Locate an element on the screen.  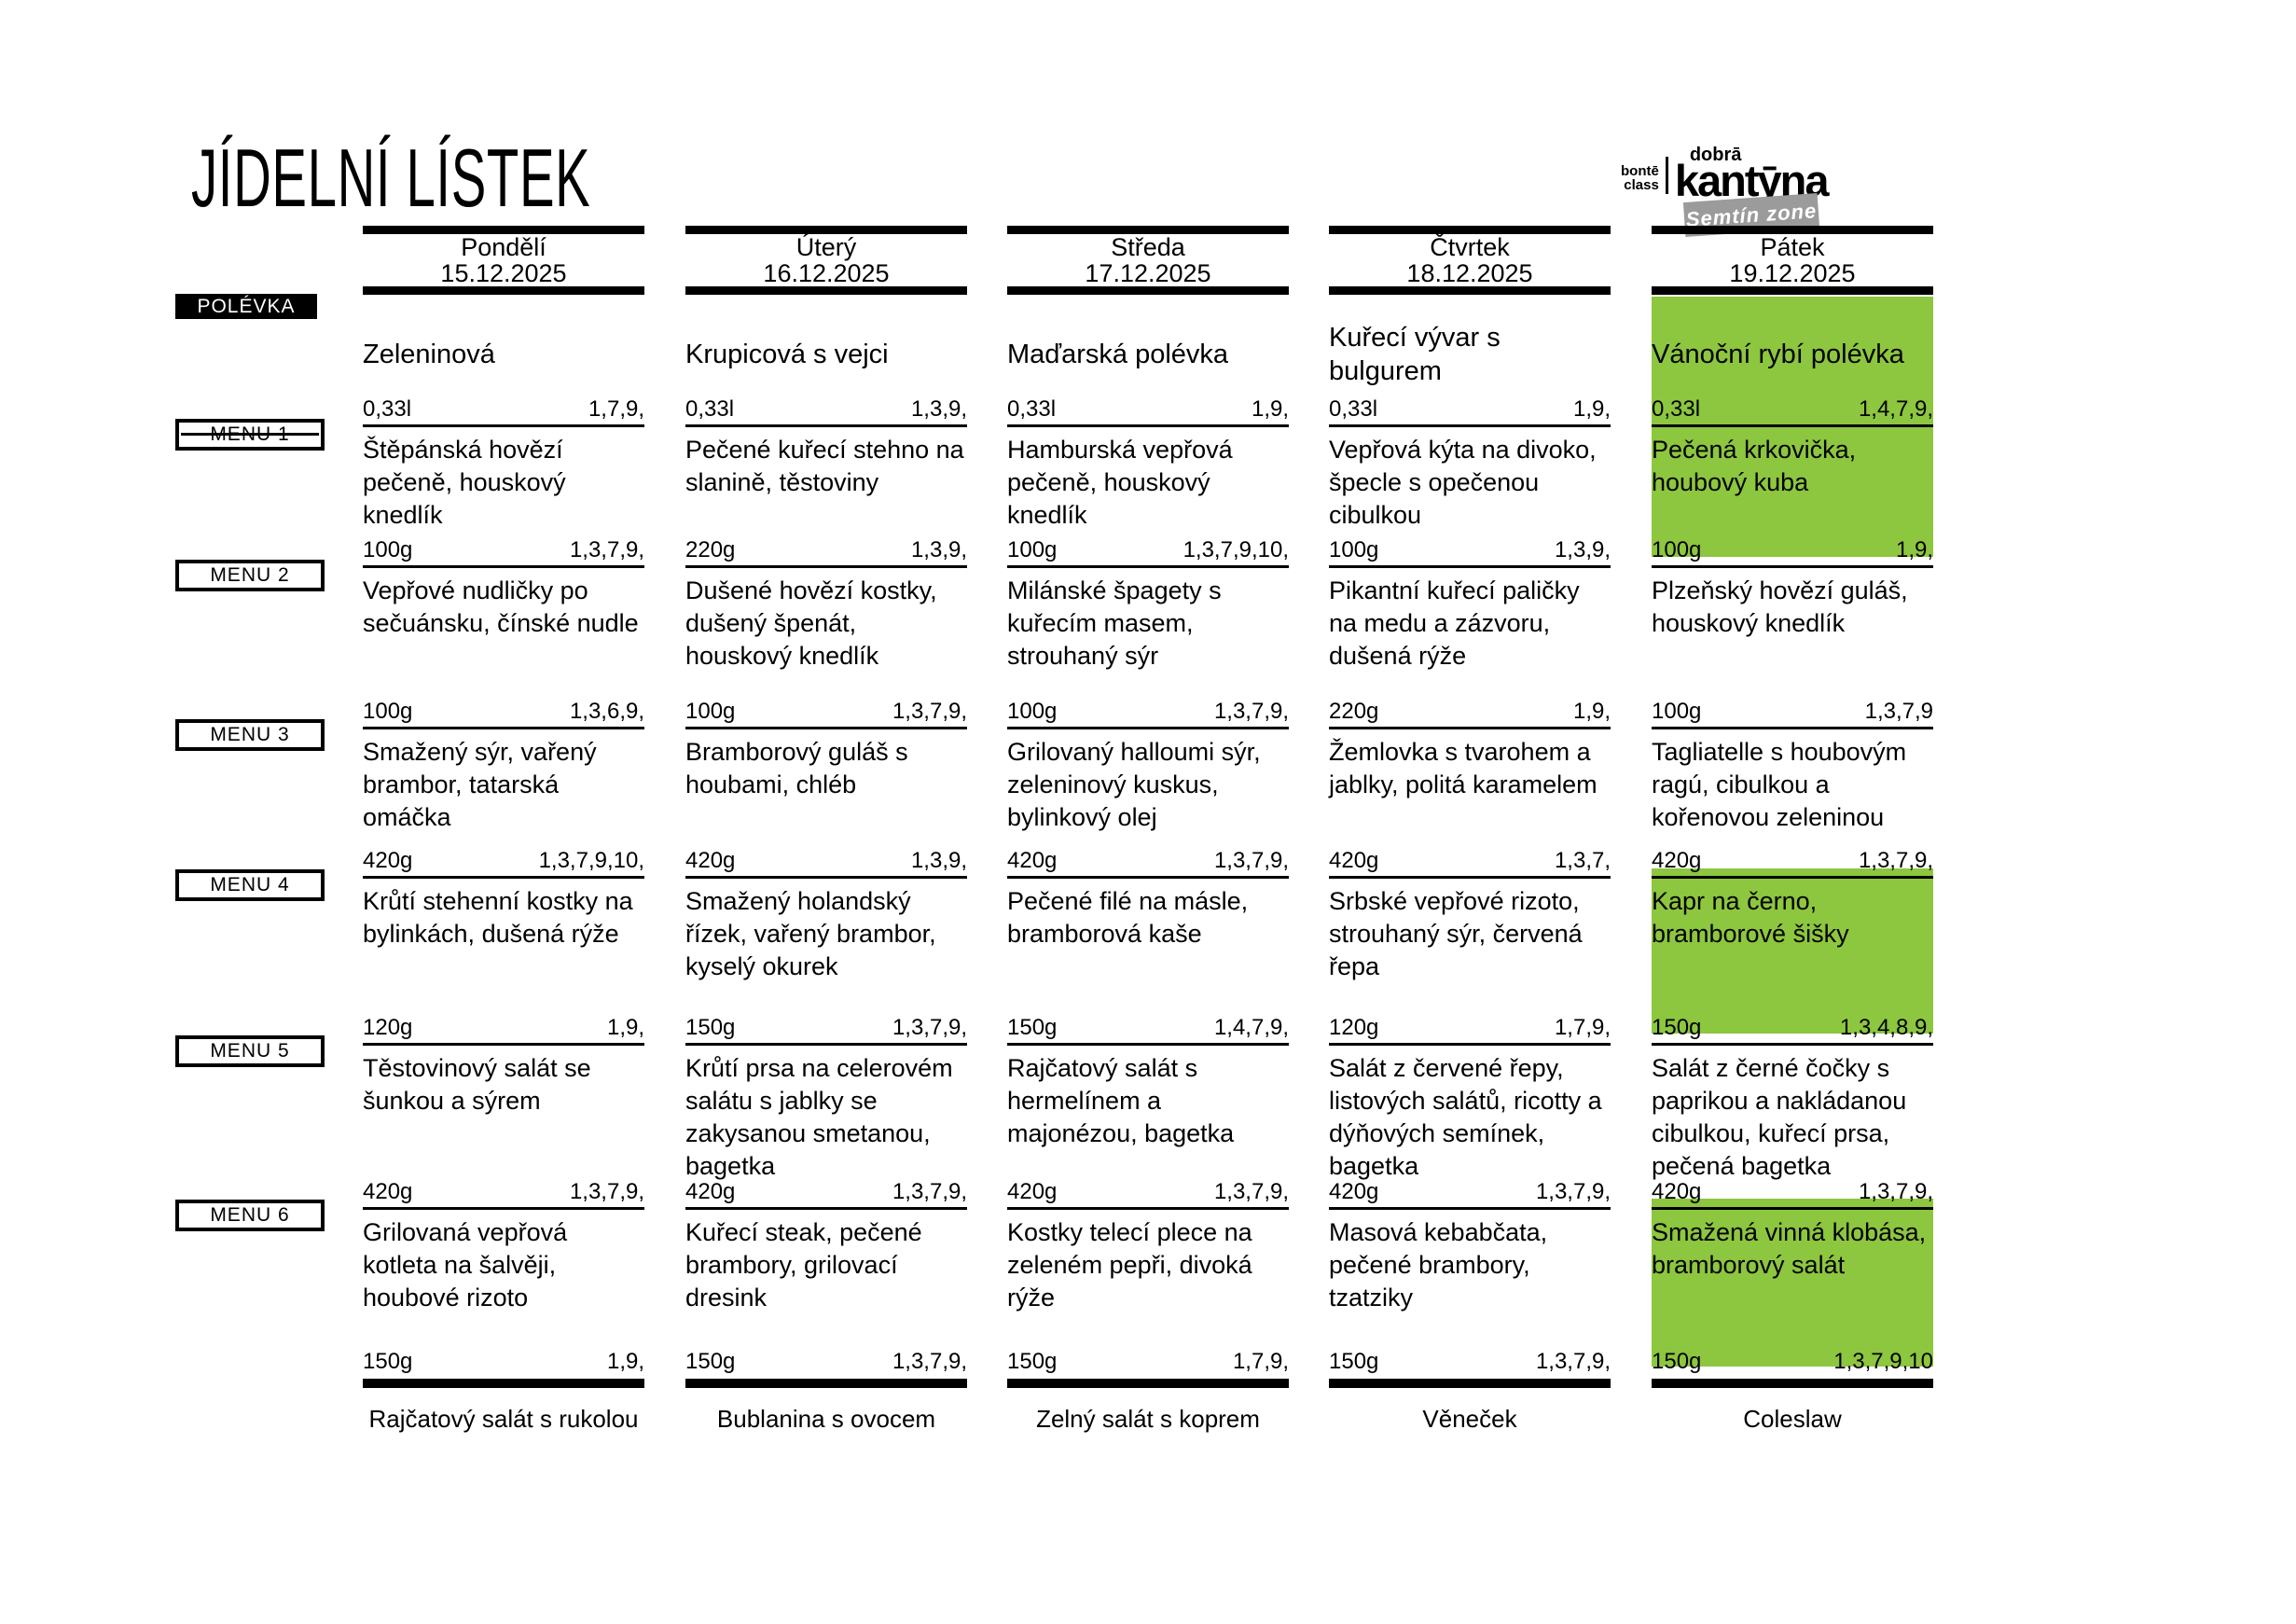
day-date: 19.12.2025 is located at coordinates (1792, 273).